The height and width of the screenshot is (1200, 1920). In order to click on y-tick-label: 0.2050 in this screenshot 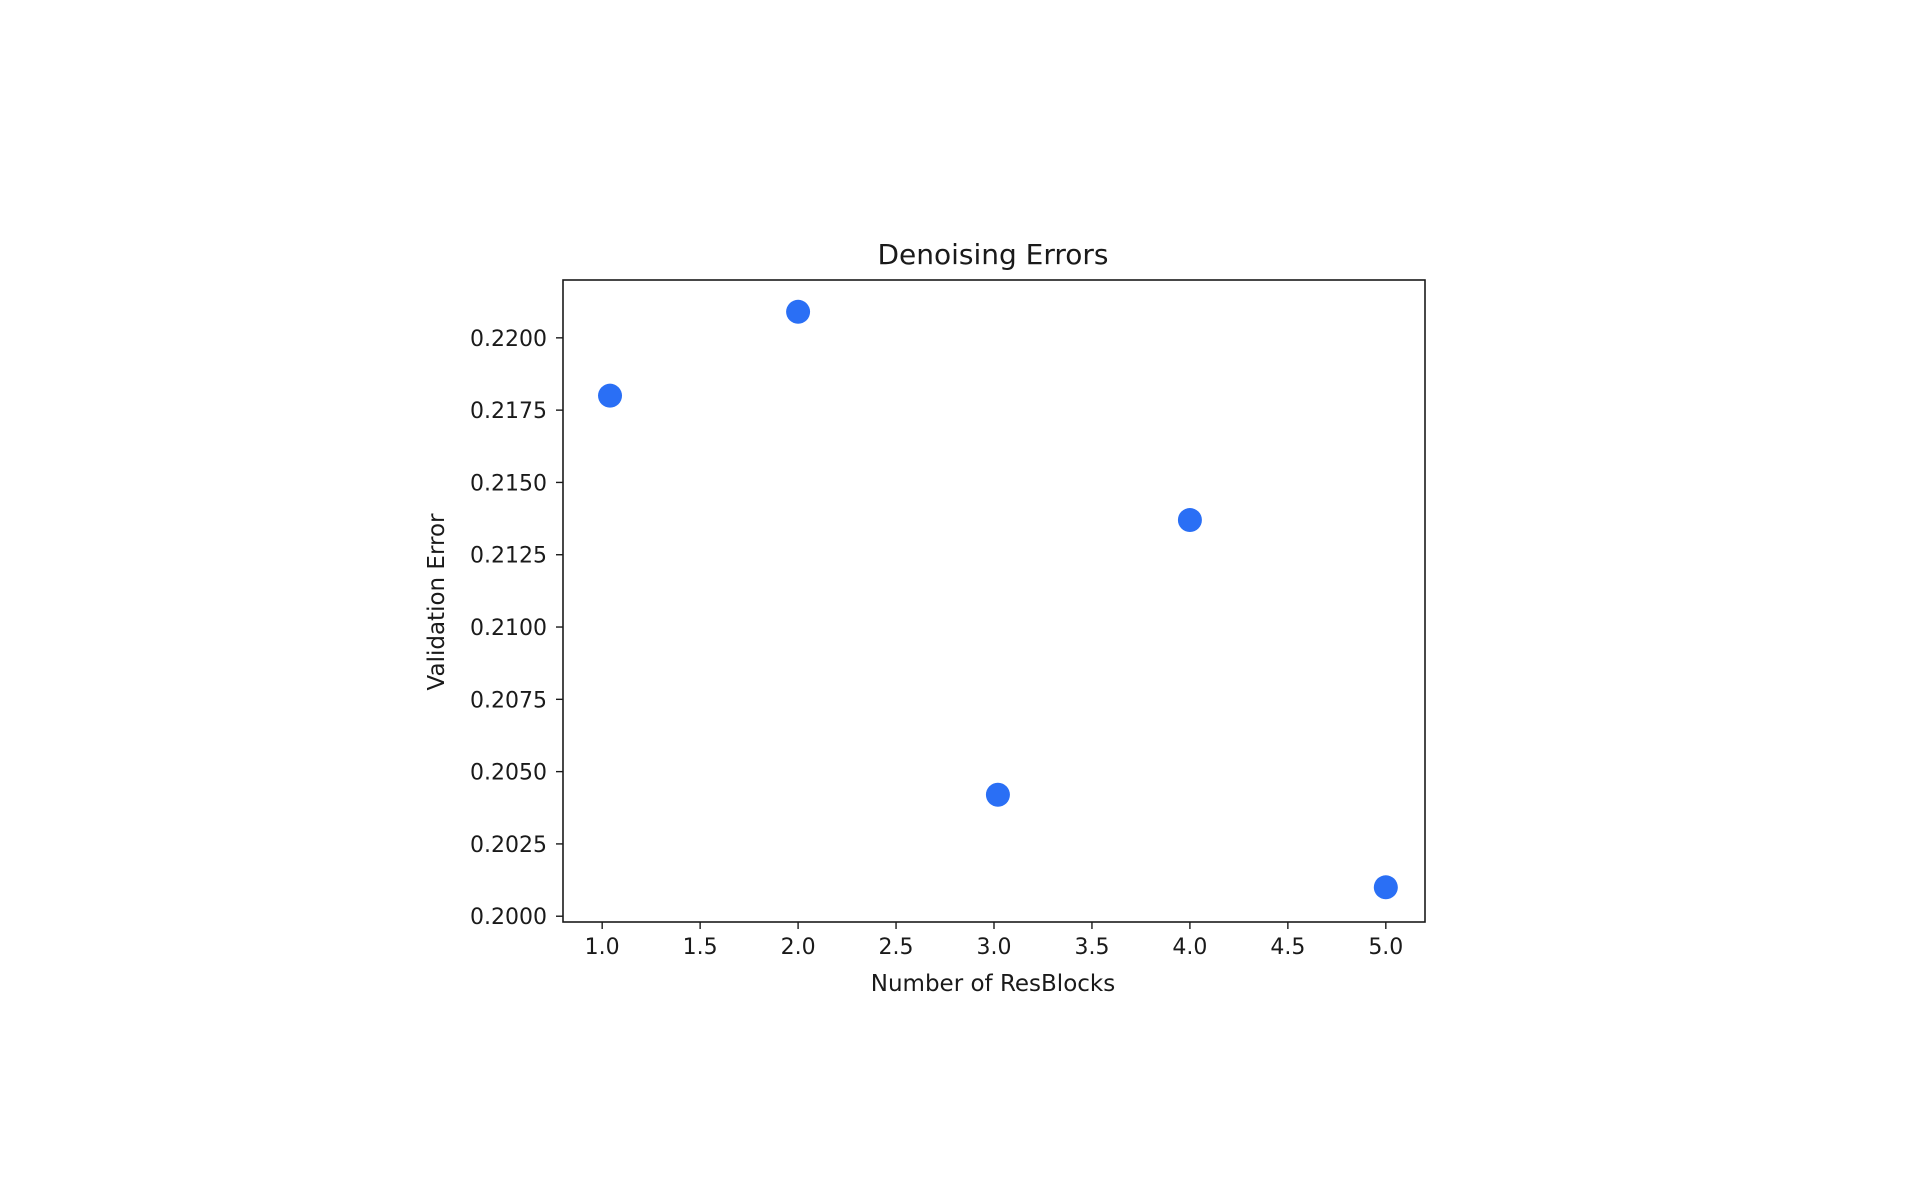, I will do `click(508, 773)`.